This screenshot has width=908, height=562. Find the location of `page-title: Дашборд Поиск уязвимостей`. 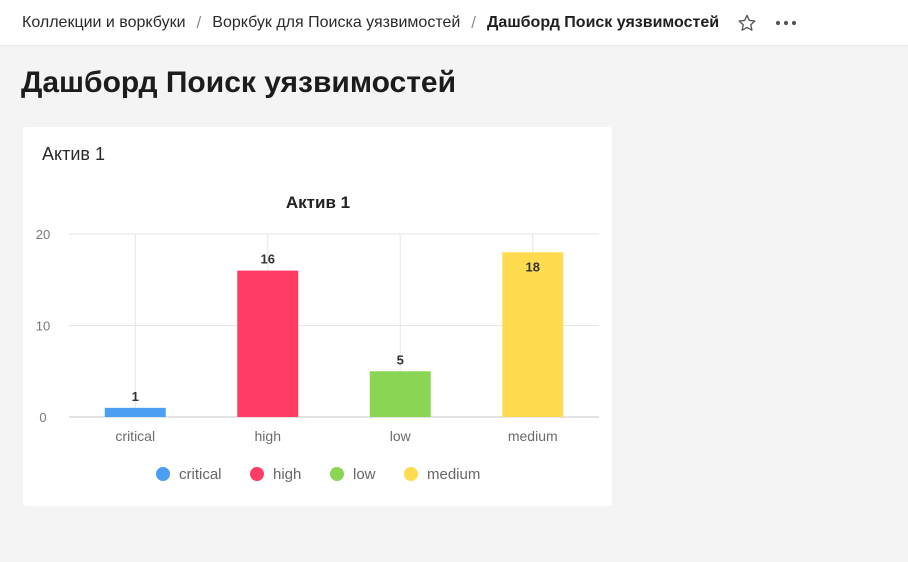

page-title: Дашборд Поиск уязвимостей is located at coordinates (239, 82).